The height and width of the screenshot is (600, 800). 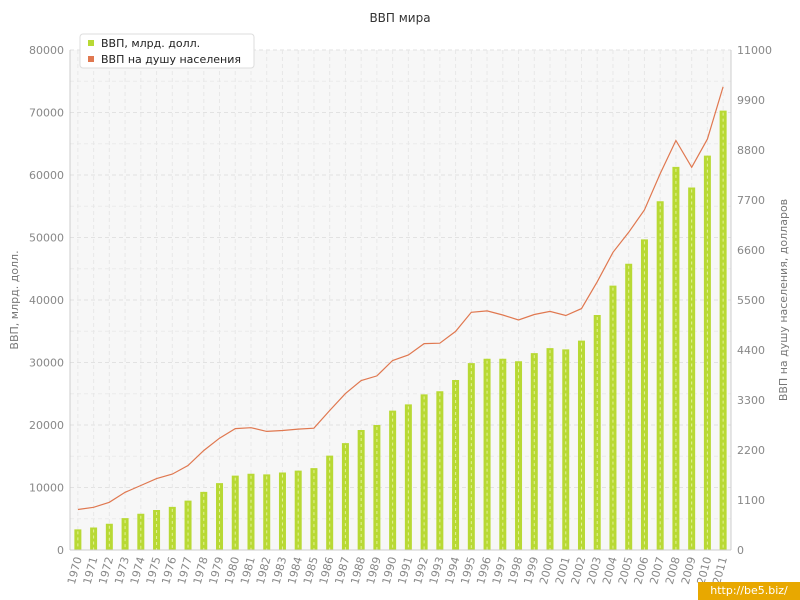 I want to click on y-tick-left: 80000, so click(x=46, y=50).